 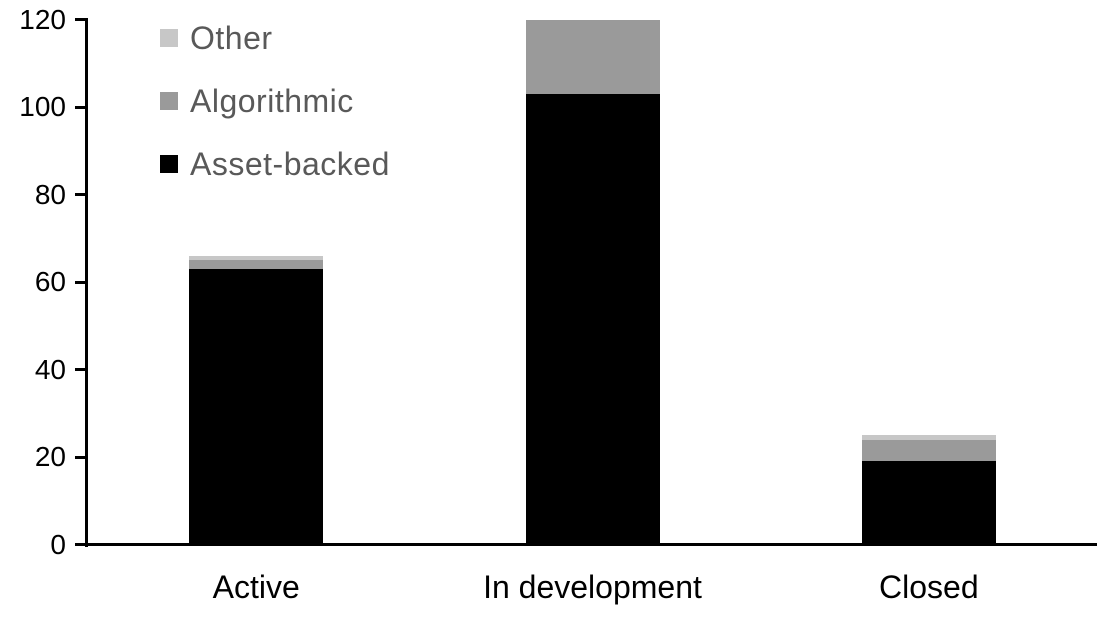 I want to click on y-tick-label: 40, so click(x=50, y=369).